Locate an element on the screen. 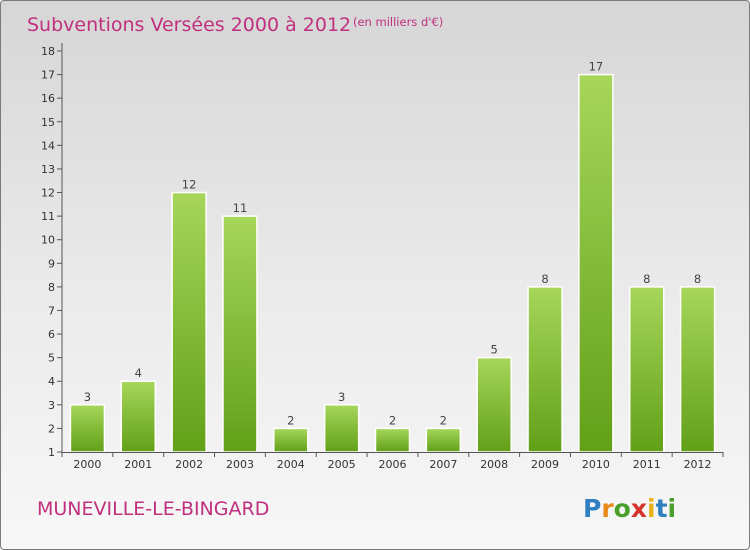 Image resolution: width=750 pixels, height=550 pixels. x-tick-label: 2010 is located at coordinates (596, 464).